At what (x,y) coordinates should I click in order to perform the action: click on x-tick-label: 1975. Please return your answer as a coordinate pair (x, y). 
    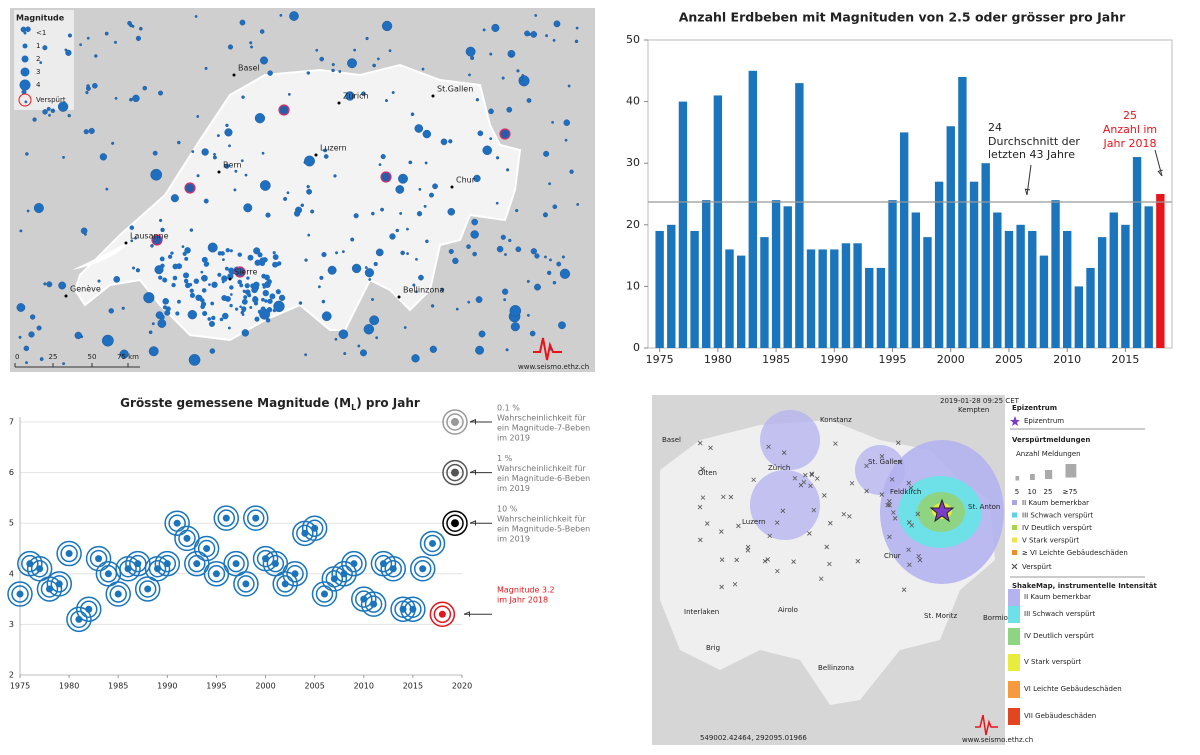
    Looking at the image, I should click on (20, 686).